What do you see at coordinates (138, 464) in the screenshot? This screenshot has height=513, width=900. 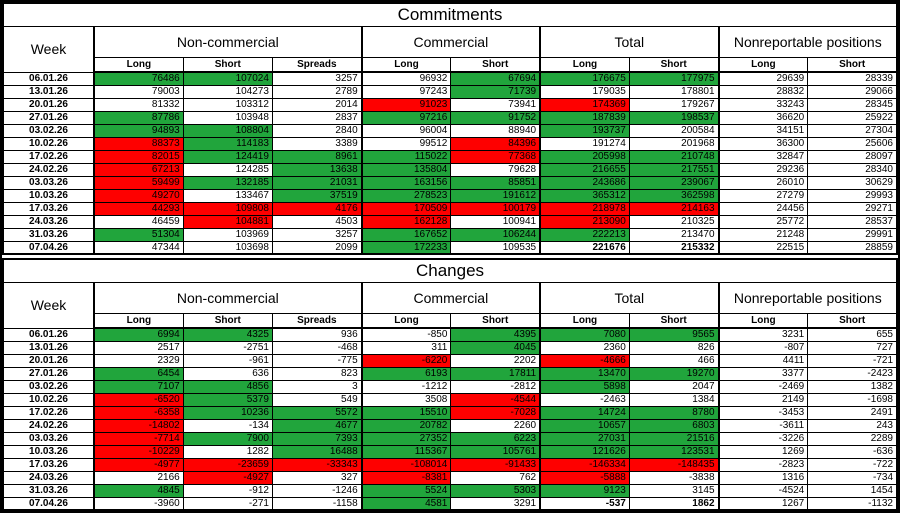 I see `value-cell: -4977` at bounding box center [138, 464].